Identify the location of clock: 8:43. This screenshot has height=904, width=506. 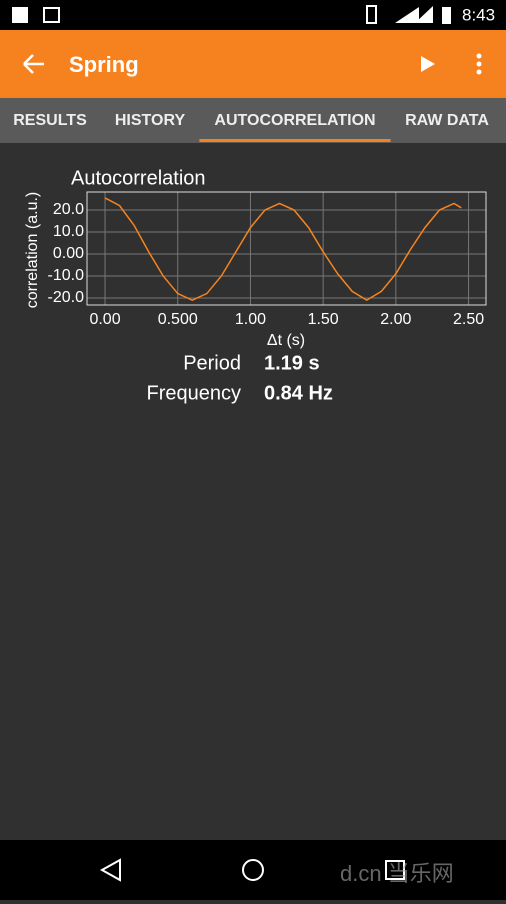
(478, 14).